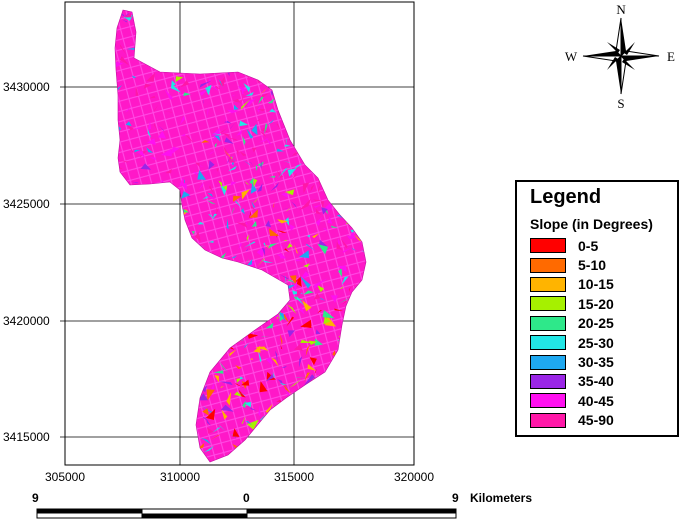 The height and width of the screenshot is (521, 685). I want to click on compass-south-label: S, so click(620, 103).